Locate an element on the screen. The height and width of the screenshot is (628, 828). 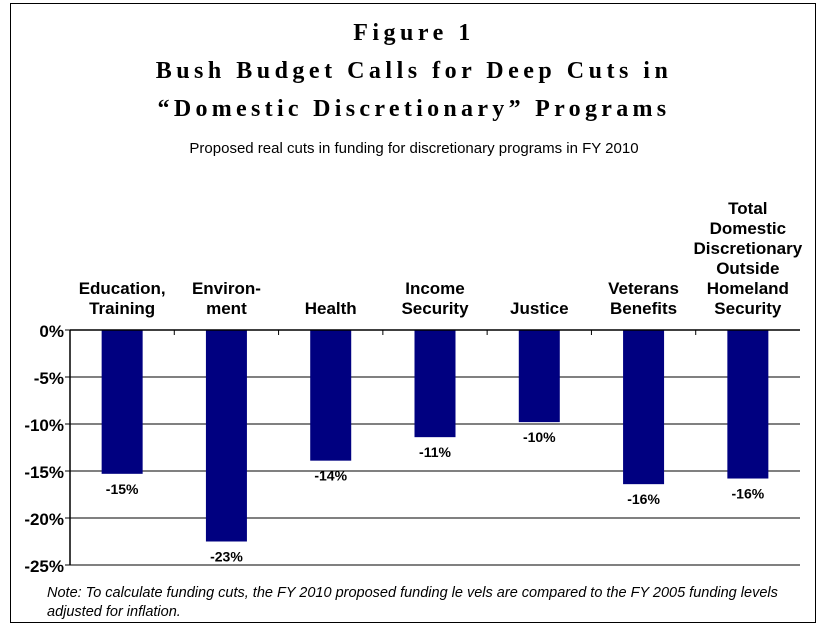
category-label: Veterans Benefits is located at coordinates (643, 298).